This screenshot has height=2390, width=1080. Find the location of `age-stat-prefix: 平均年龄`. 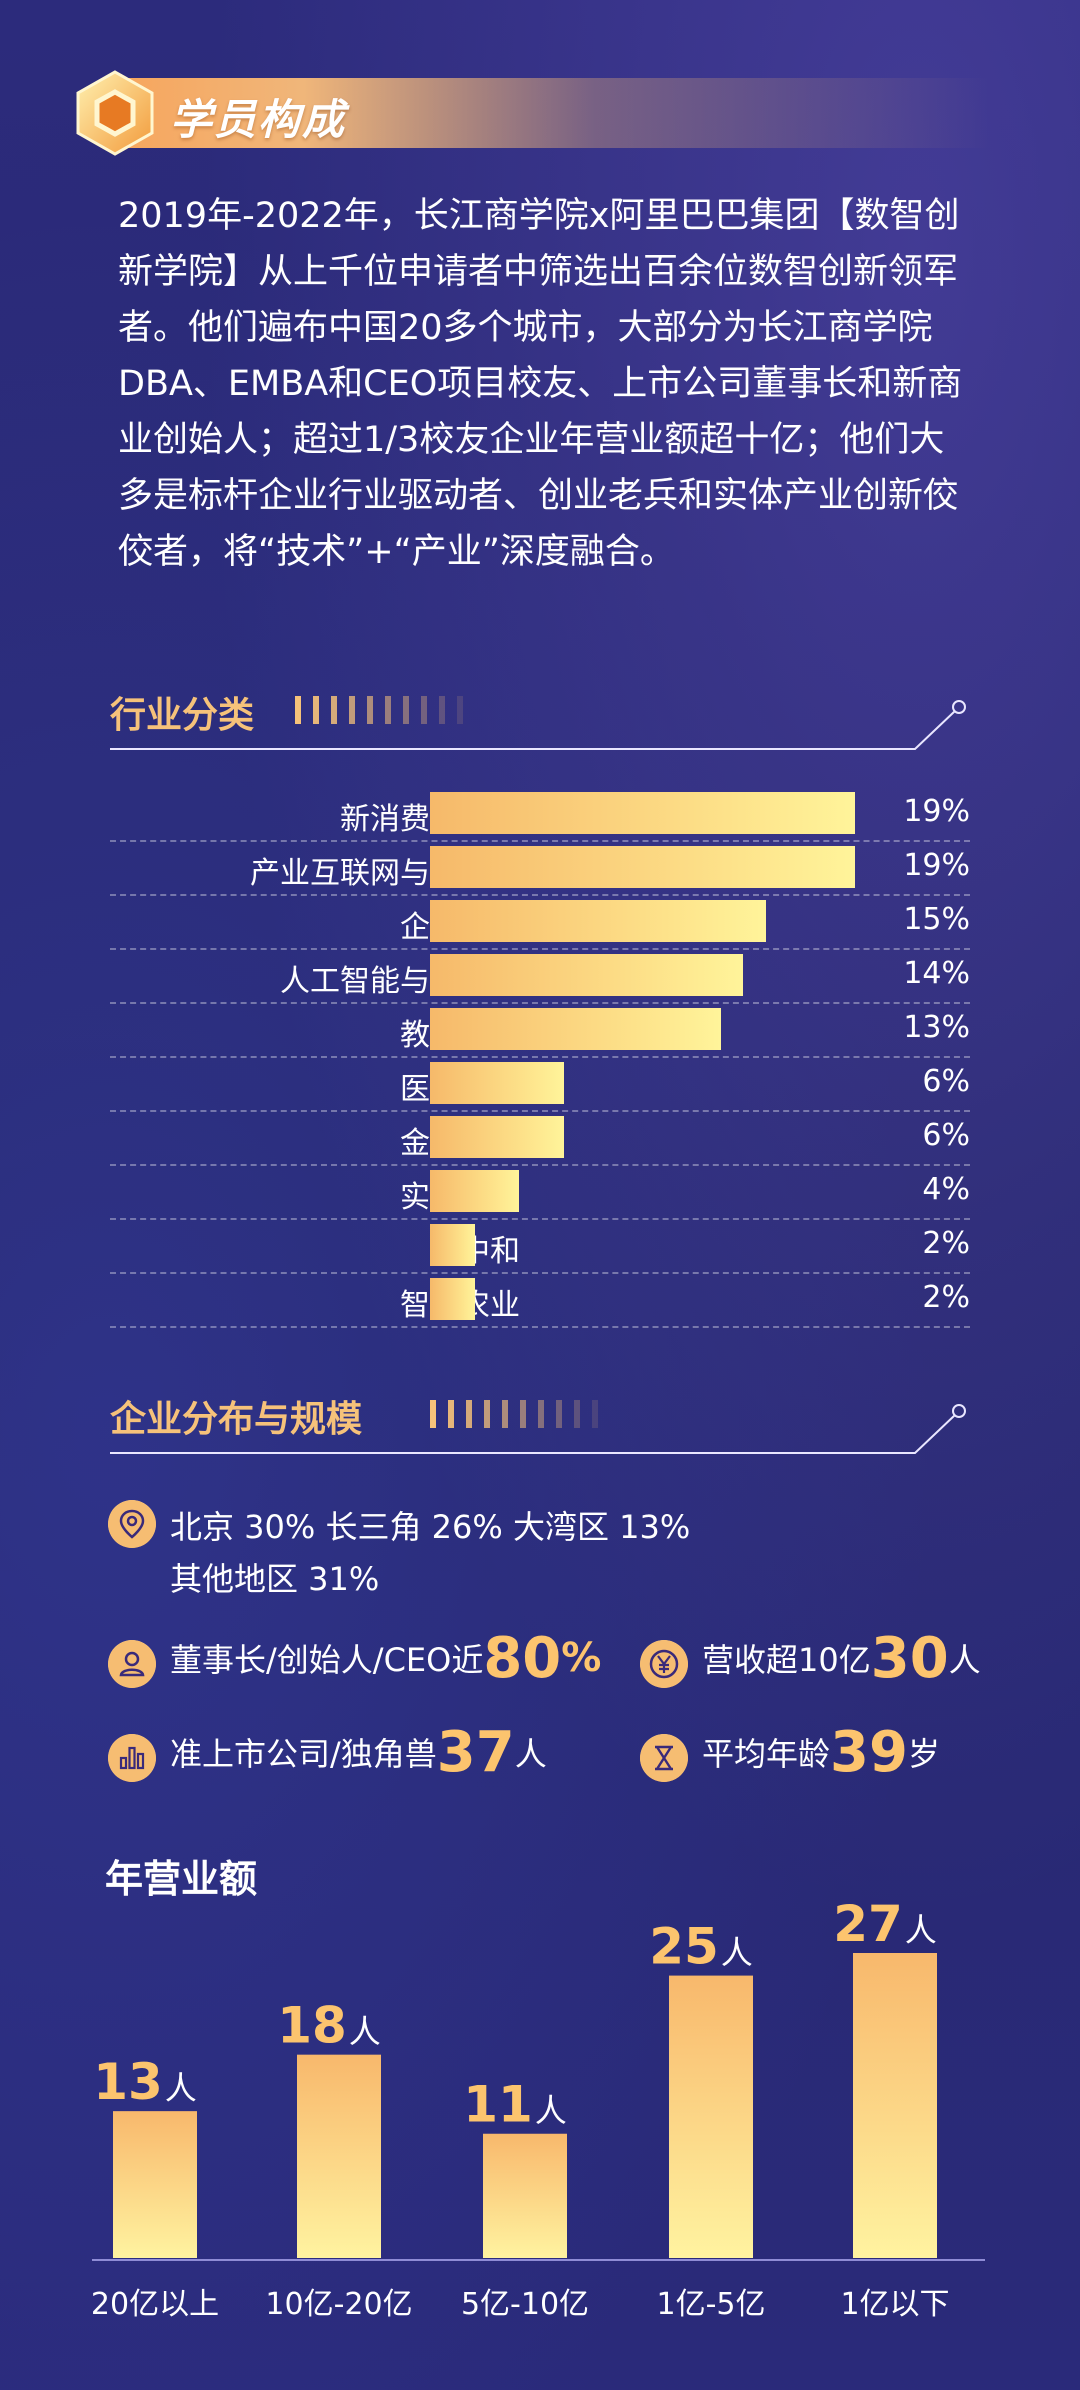

age-stat-prefix: 平均年龄 is located at coordinates (766, 1754).